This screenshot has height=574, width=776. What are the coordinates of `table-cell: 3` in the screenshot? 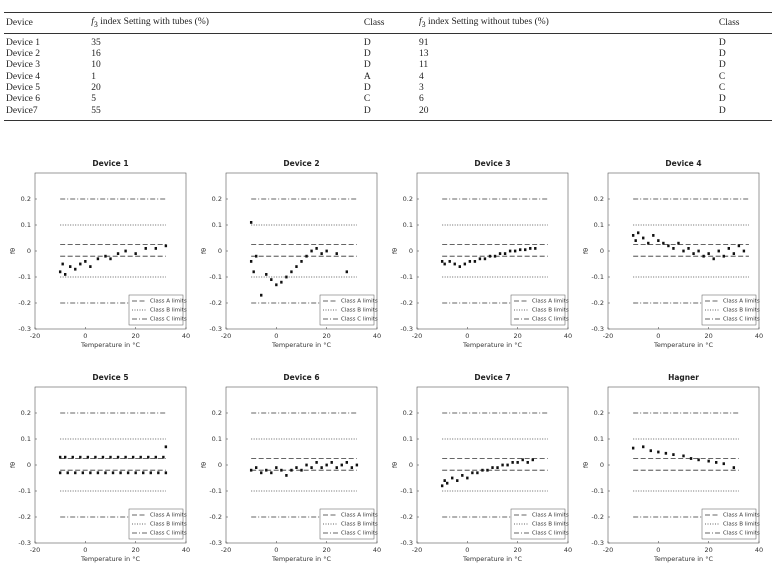 It's located at (421, 88).